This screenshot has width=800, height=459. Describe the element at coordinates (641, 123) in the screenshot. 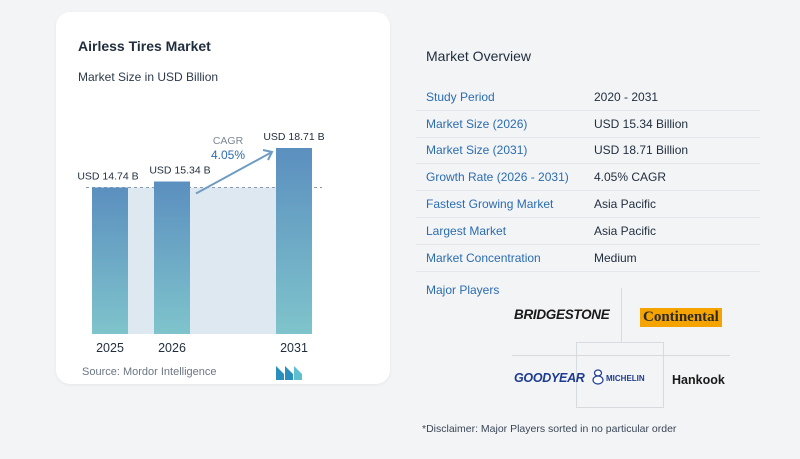

I see `overview-row-value: USD 15.34 Billion` at that location.